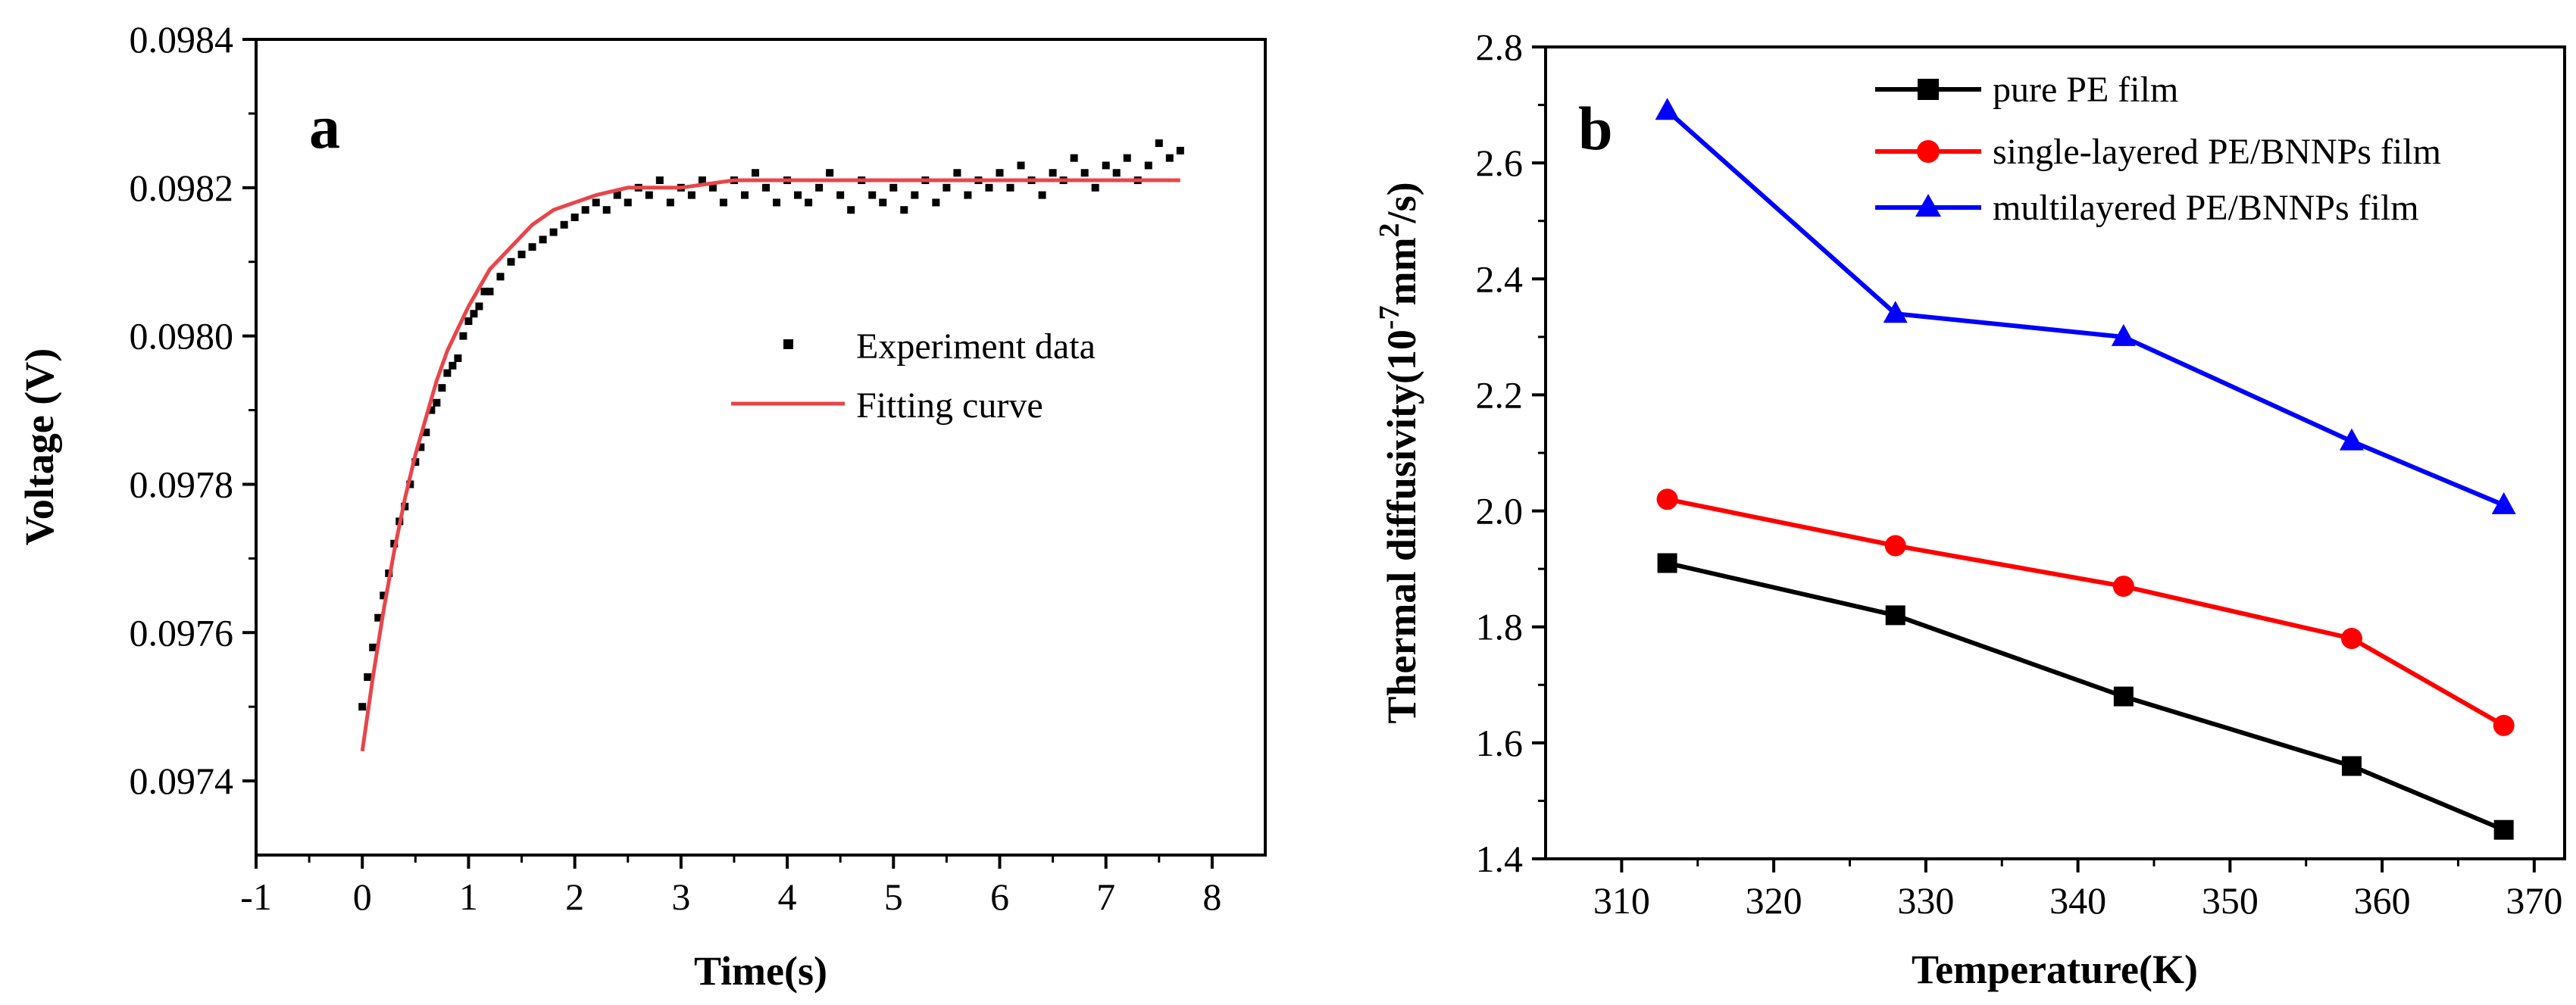 The image size is (2576, 1005). Describe the element at coordinates (468, 897) in the screenshot. I see `x-tick-label: 1` at that location.